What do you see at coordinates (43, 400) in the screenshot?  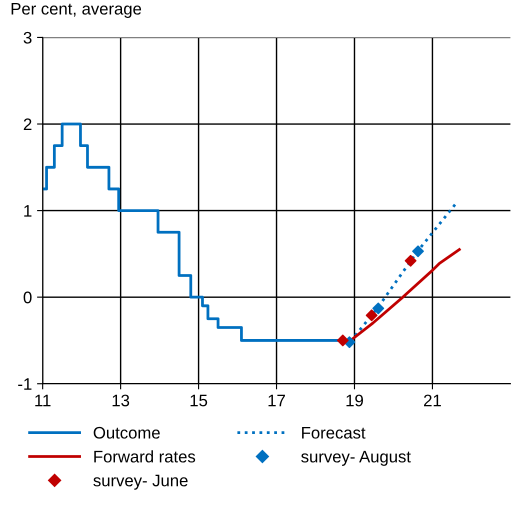 I see `x-tick-label: 11` at bounding box center [43, 400].